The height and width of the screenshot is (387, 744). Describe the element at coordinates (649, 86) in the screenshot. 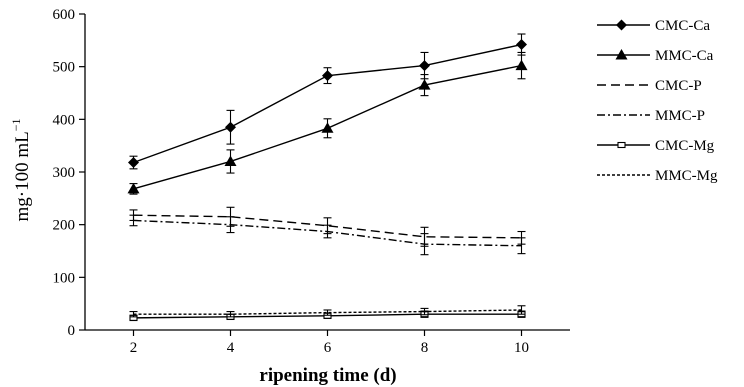

I see `legend-entry-cmc-p: CMC-P` at that location.